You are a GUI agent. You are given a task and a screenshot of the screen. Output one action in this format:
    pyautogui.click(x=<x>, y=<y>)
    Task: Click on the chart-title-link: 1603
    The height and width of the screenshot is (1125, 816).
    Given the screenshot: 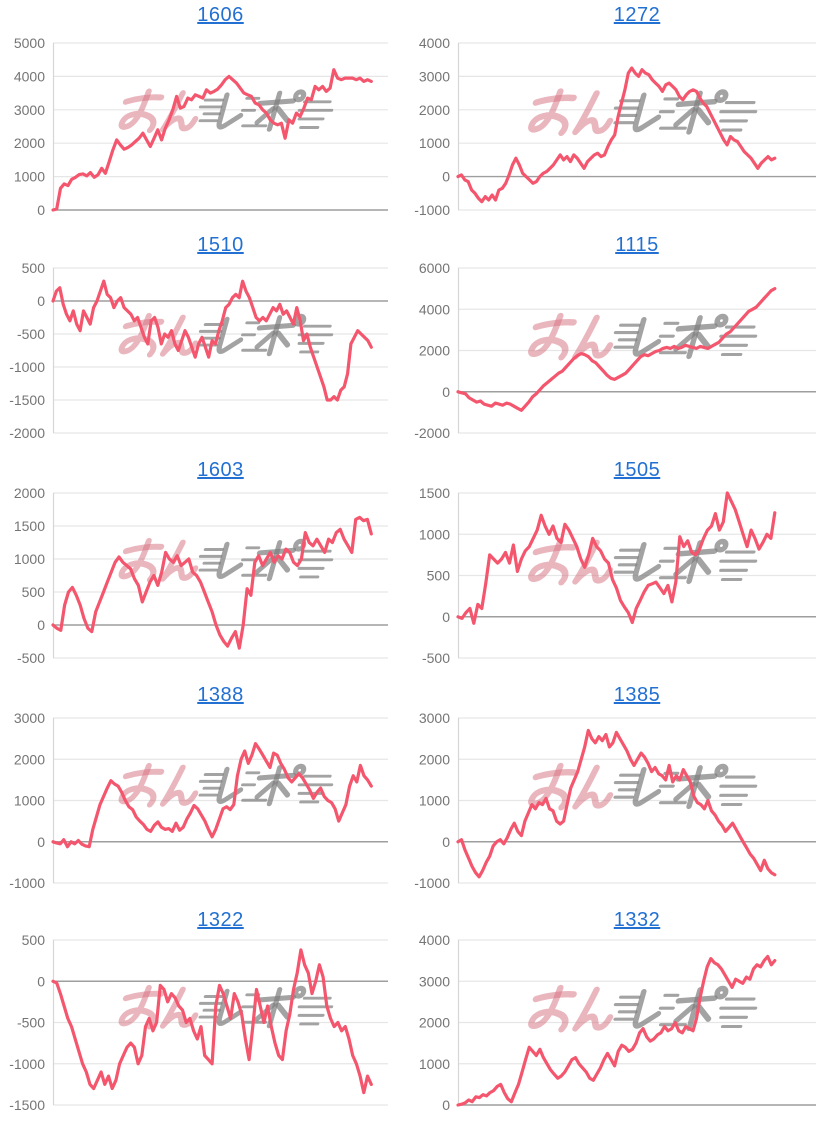 What is the action you would take?
    pyautogui.click(x=220, y=470)
    